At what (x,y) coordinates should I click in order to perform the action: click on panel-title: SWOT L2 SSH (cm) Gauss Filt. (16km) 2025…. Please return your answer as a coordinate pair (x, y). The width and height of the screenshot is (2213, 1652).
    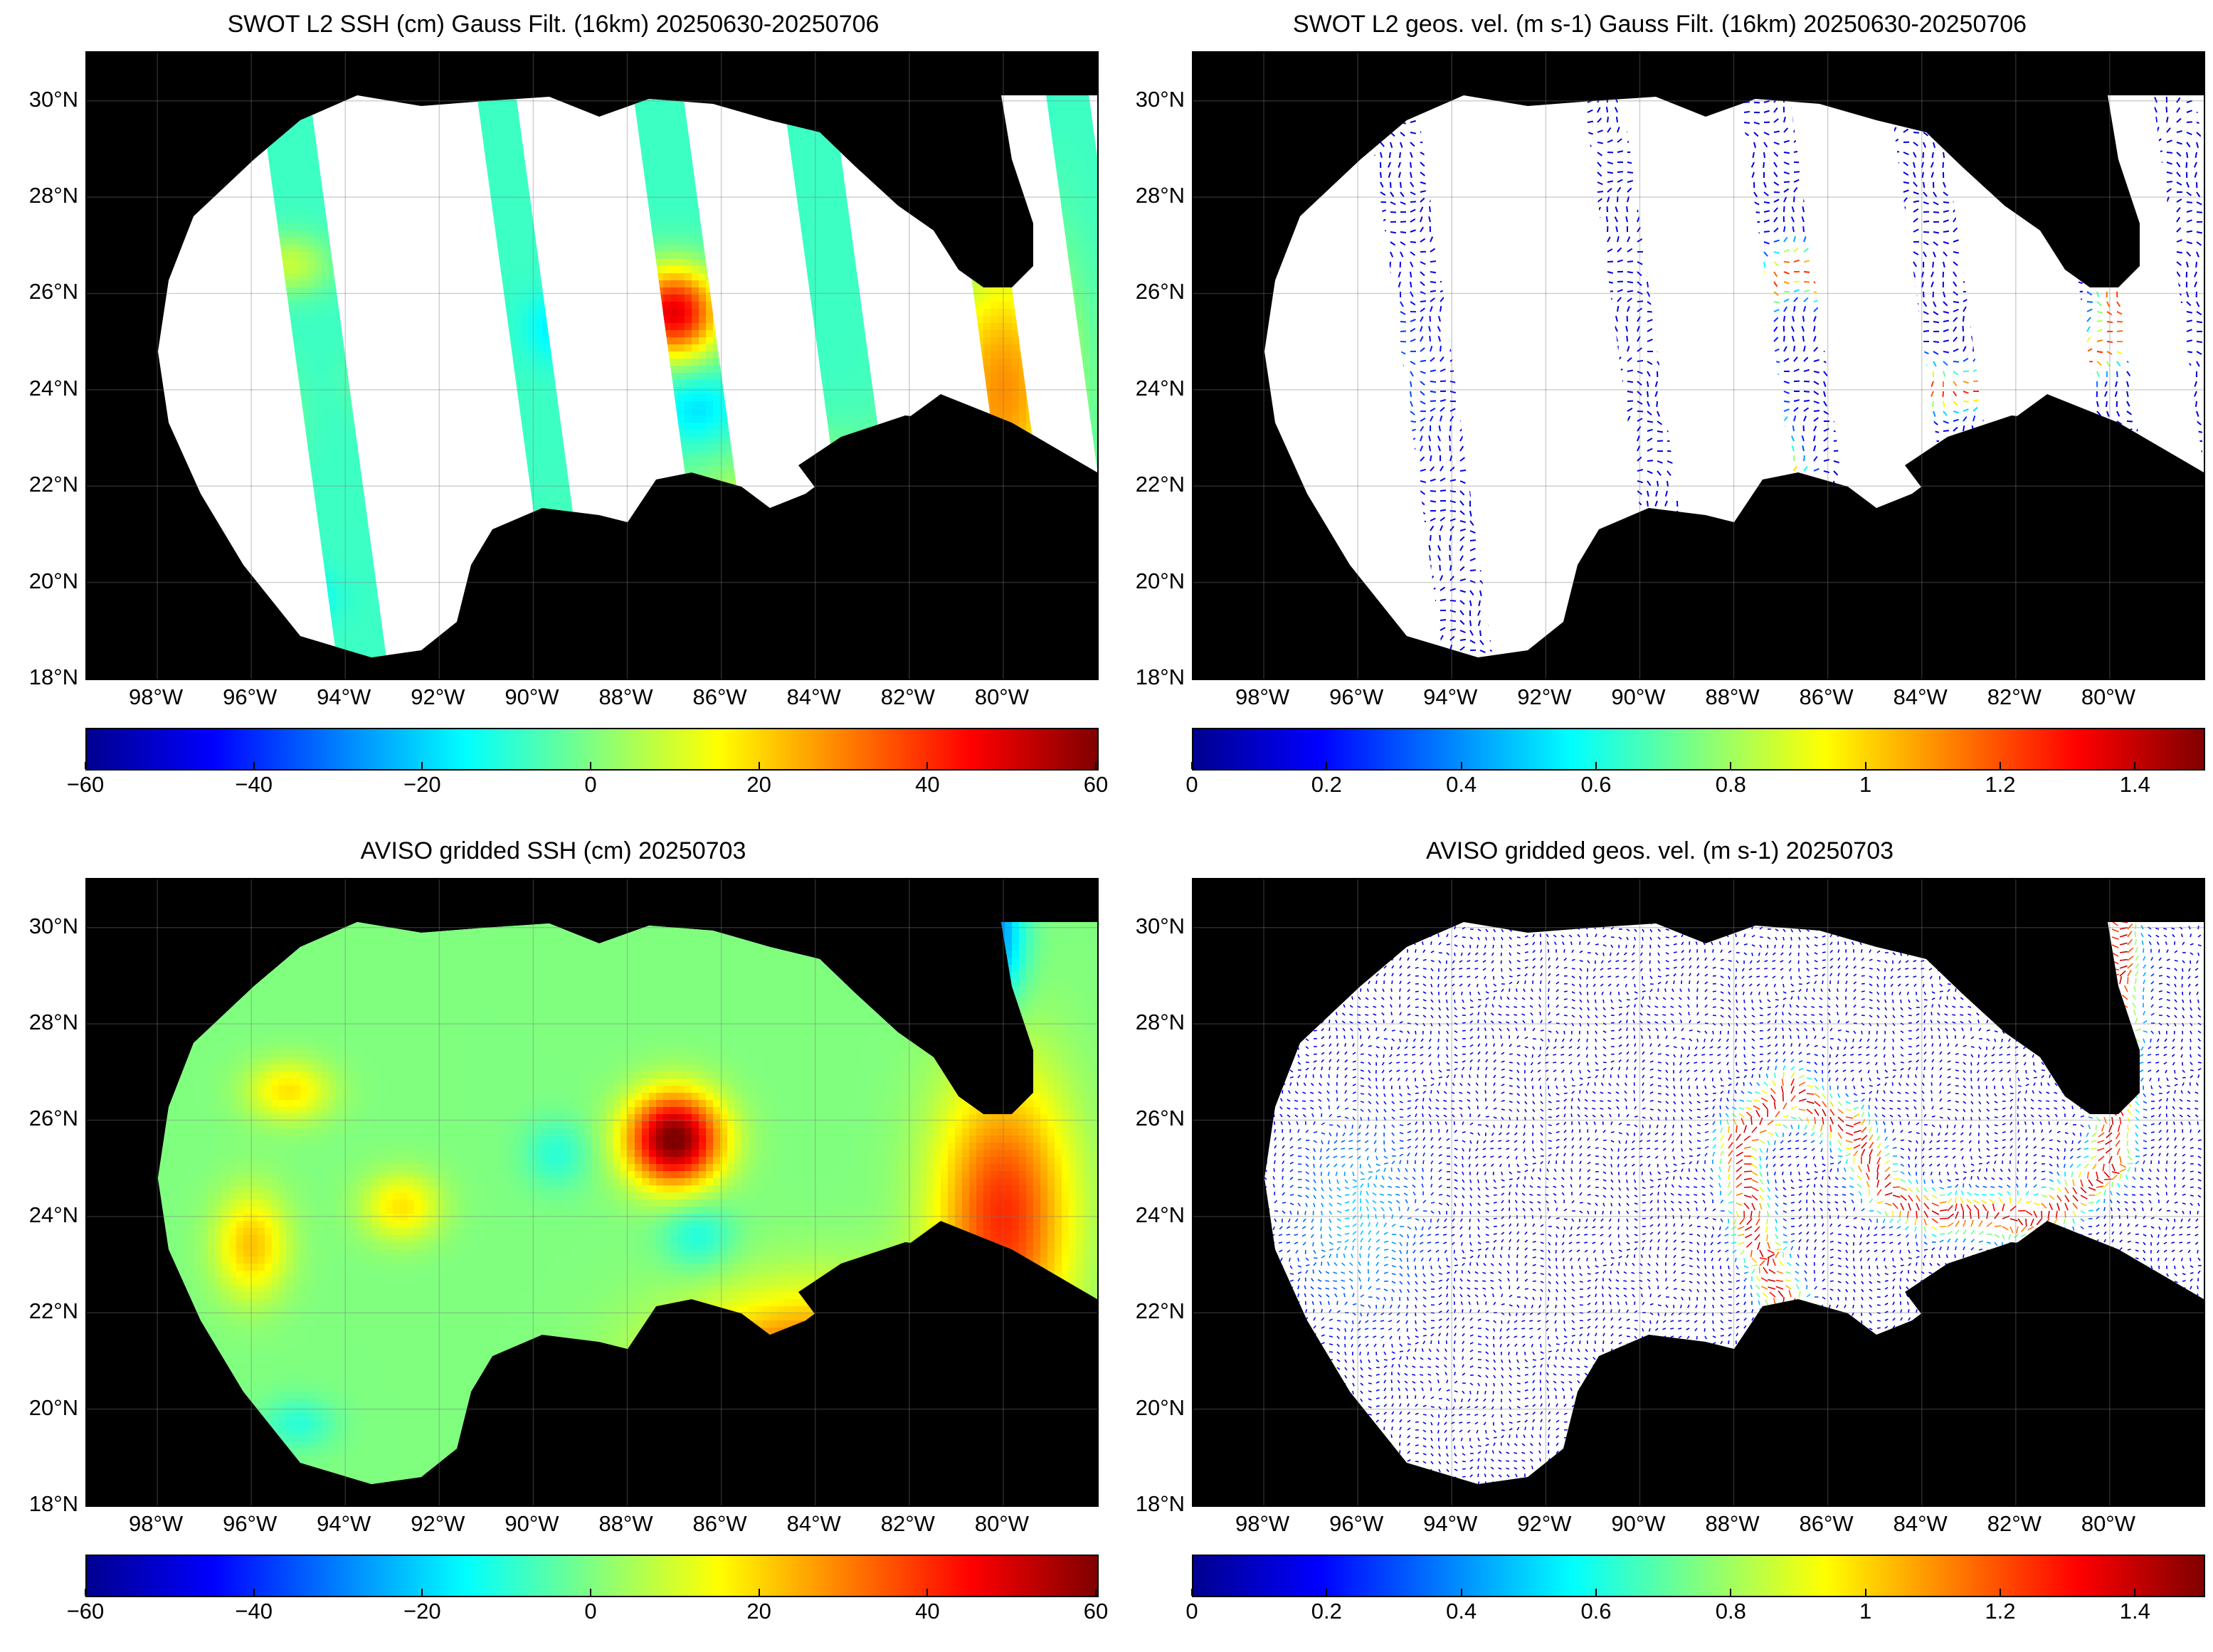
    Looking at the image, I should click on (553, 24).